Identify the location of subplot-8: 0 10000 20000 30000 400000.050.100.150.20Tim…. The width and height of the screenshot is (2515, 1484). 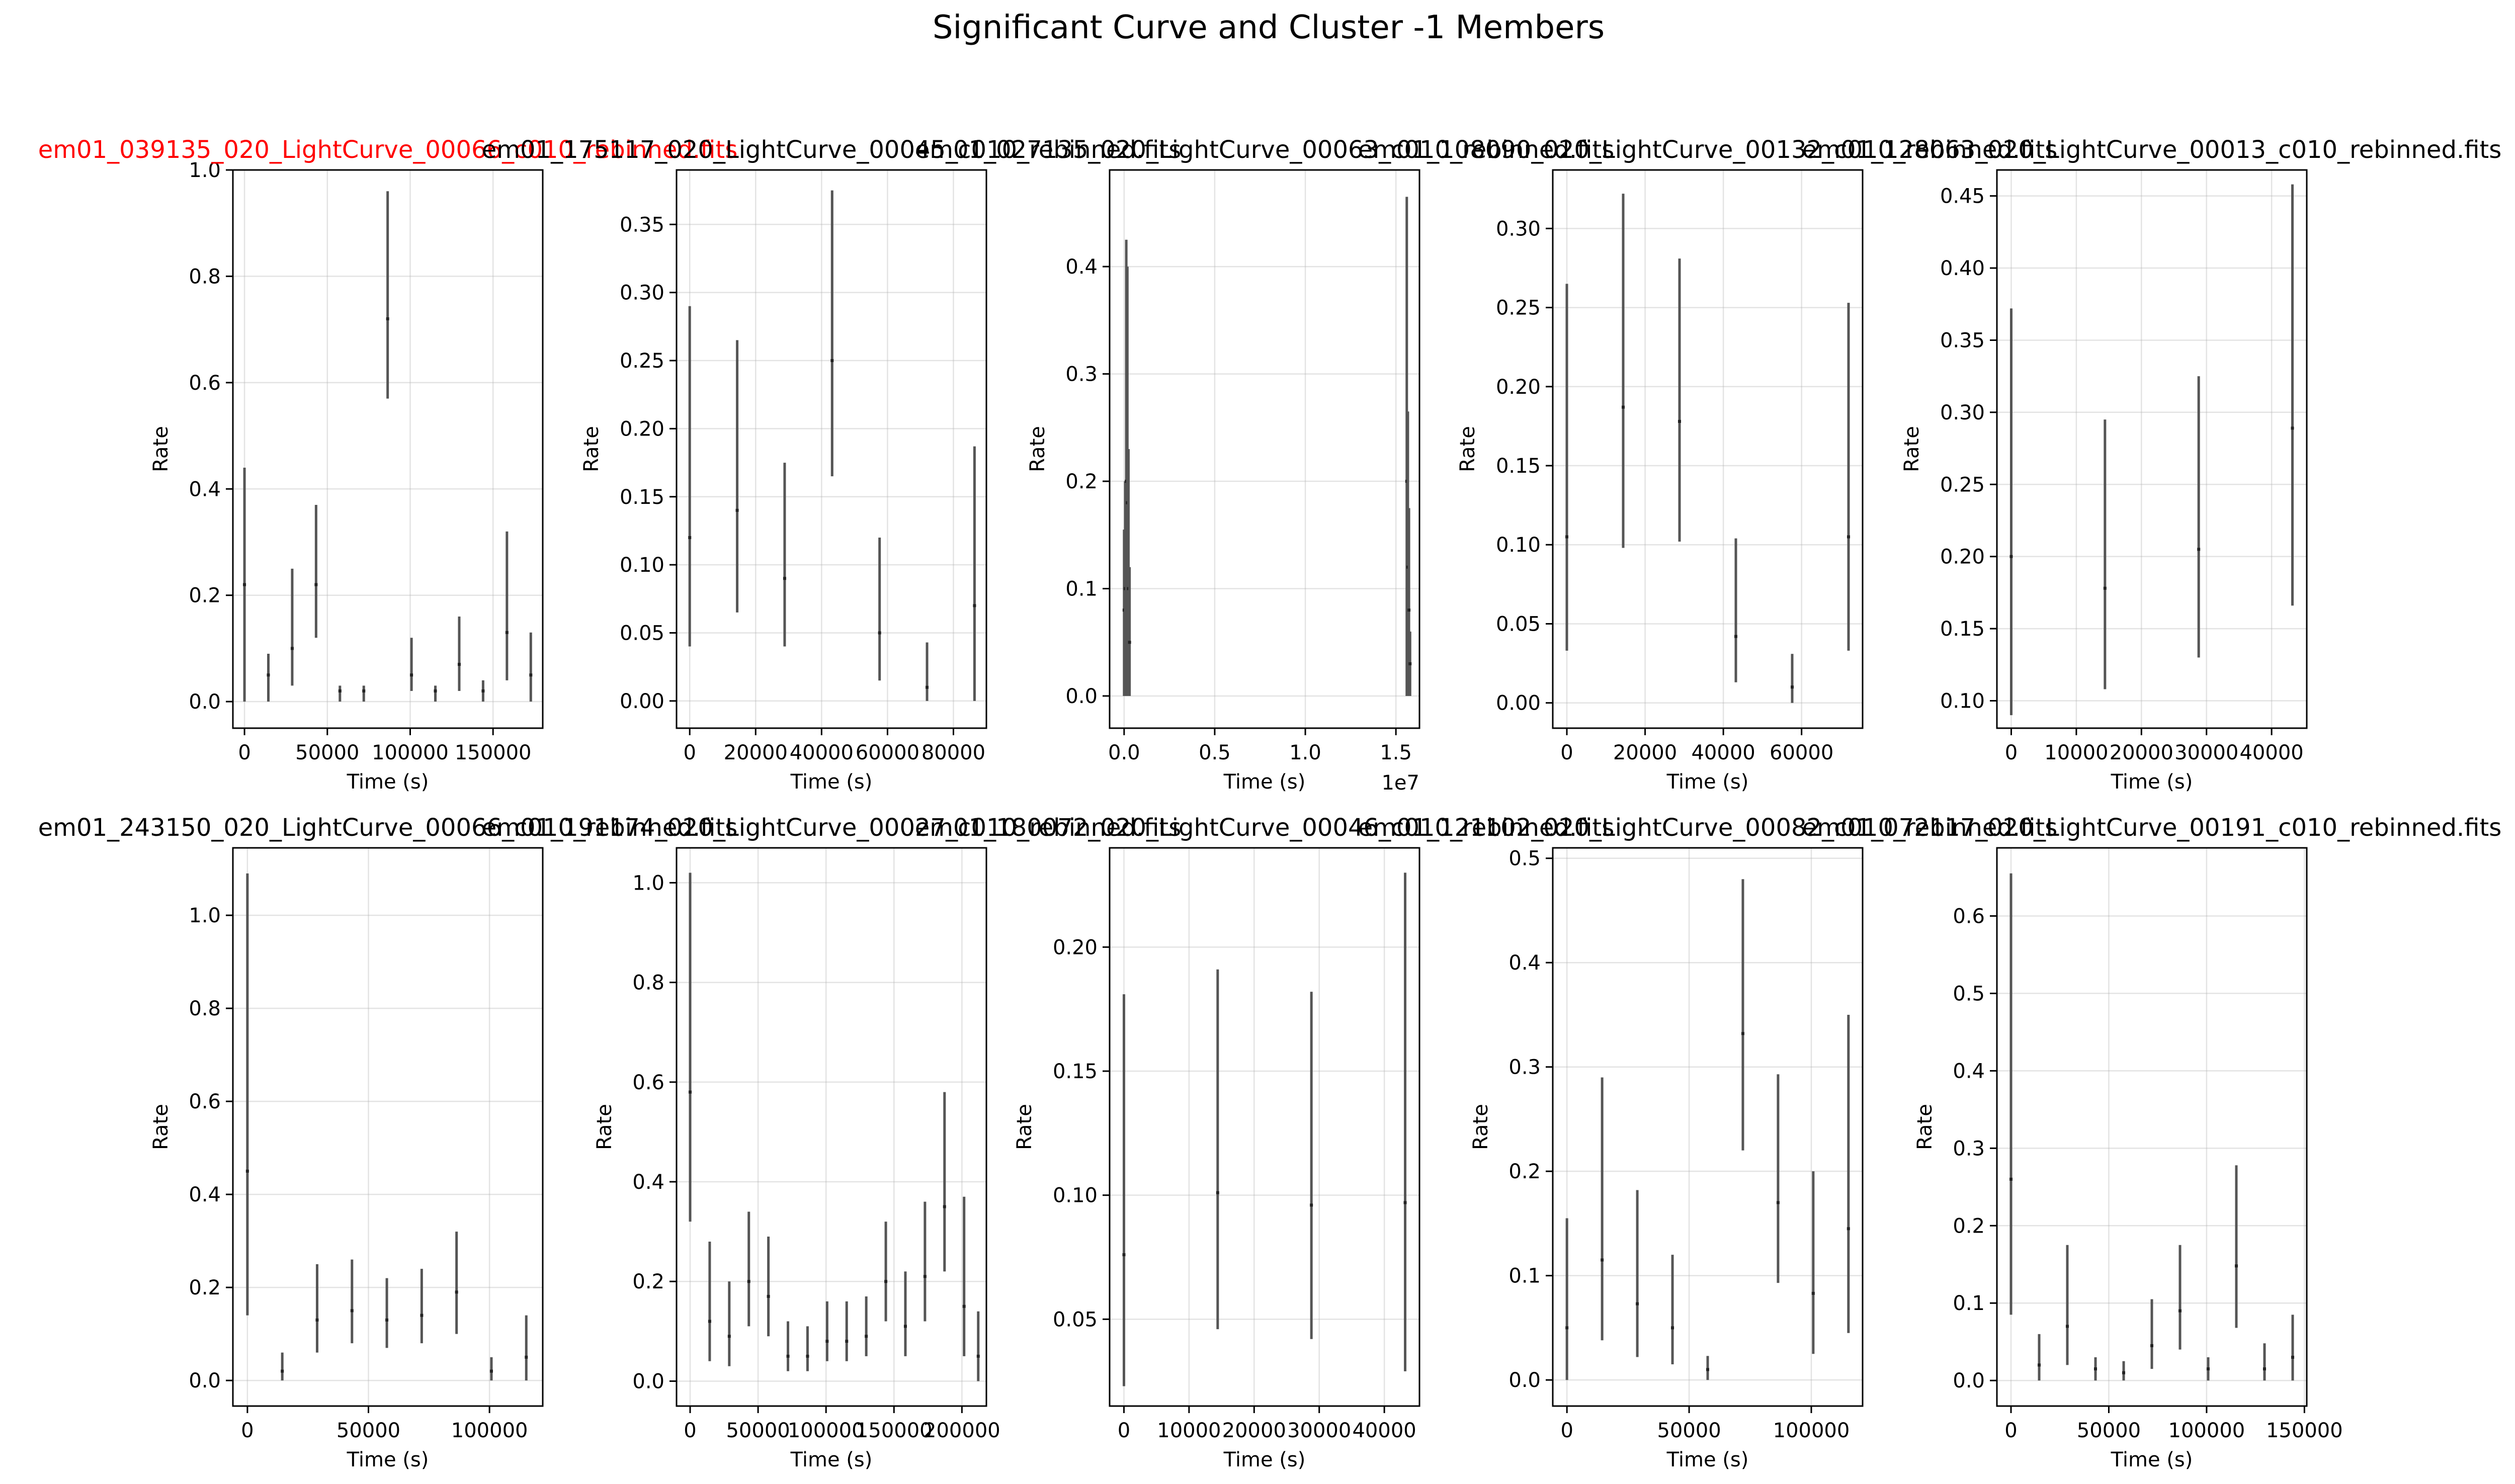
(1265, 1142).